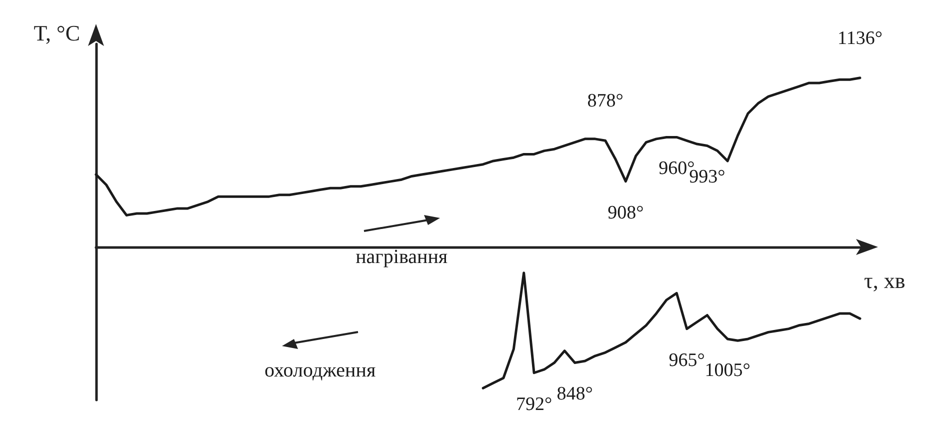  I want to click on annotation: 848°, so click(574, 394).